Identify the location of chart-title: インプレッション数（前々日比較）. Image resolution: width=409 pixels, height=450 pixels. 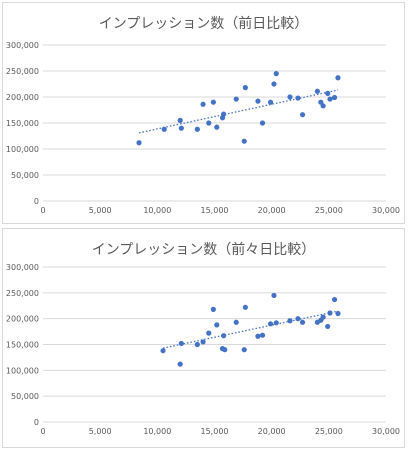
(203, 250).